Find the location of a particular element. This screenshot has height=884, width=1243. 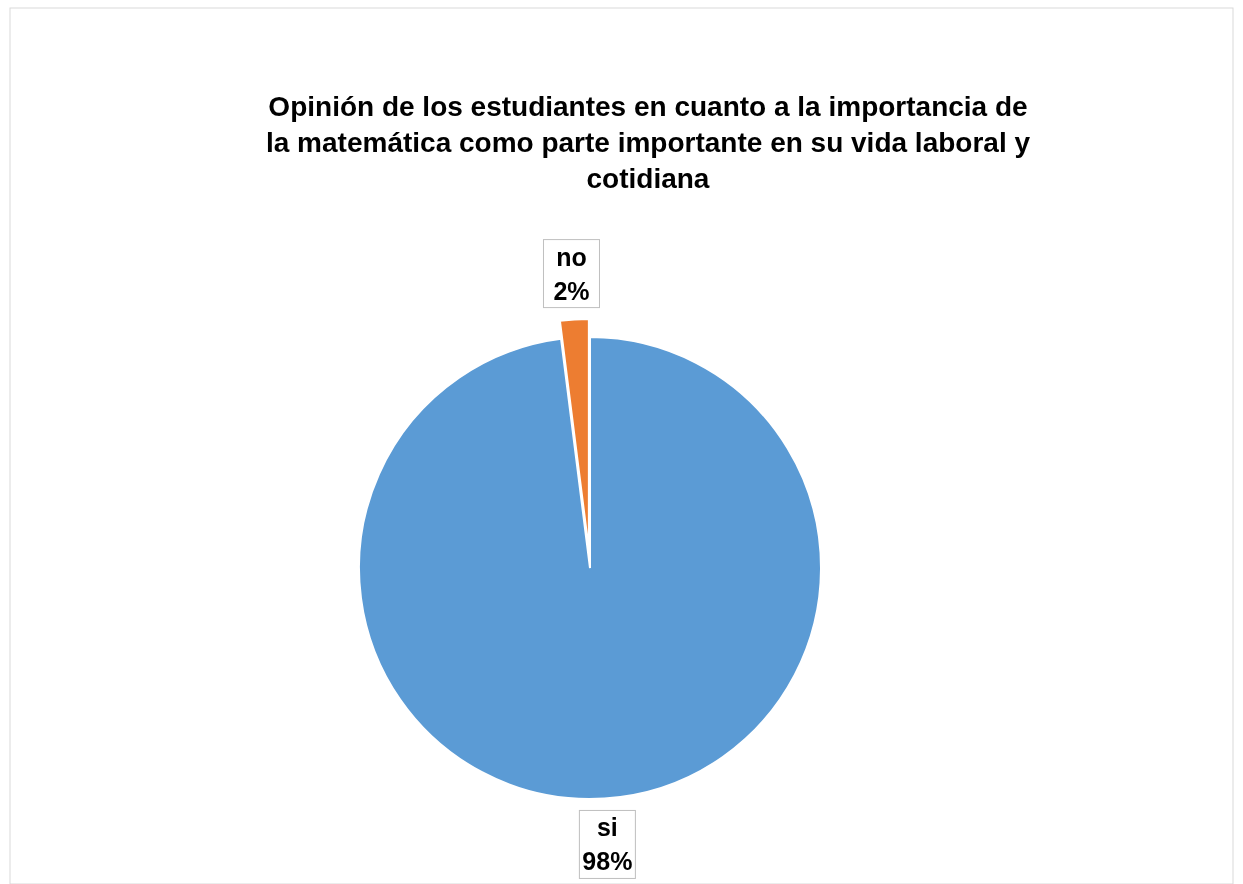

data-label: 98% is located at coordinates (607, 861).